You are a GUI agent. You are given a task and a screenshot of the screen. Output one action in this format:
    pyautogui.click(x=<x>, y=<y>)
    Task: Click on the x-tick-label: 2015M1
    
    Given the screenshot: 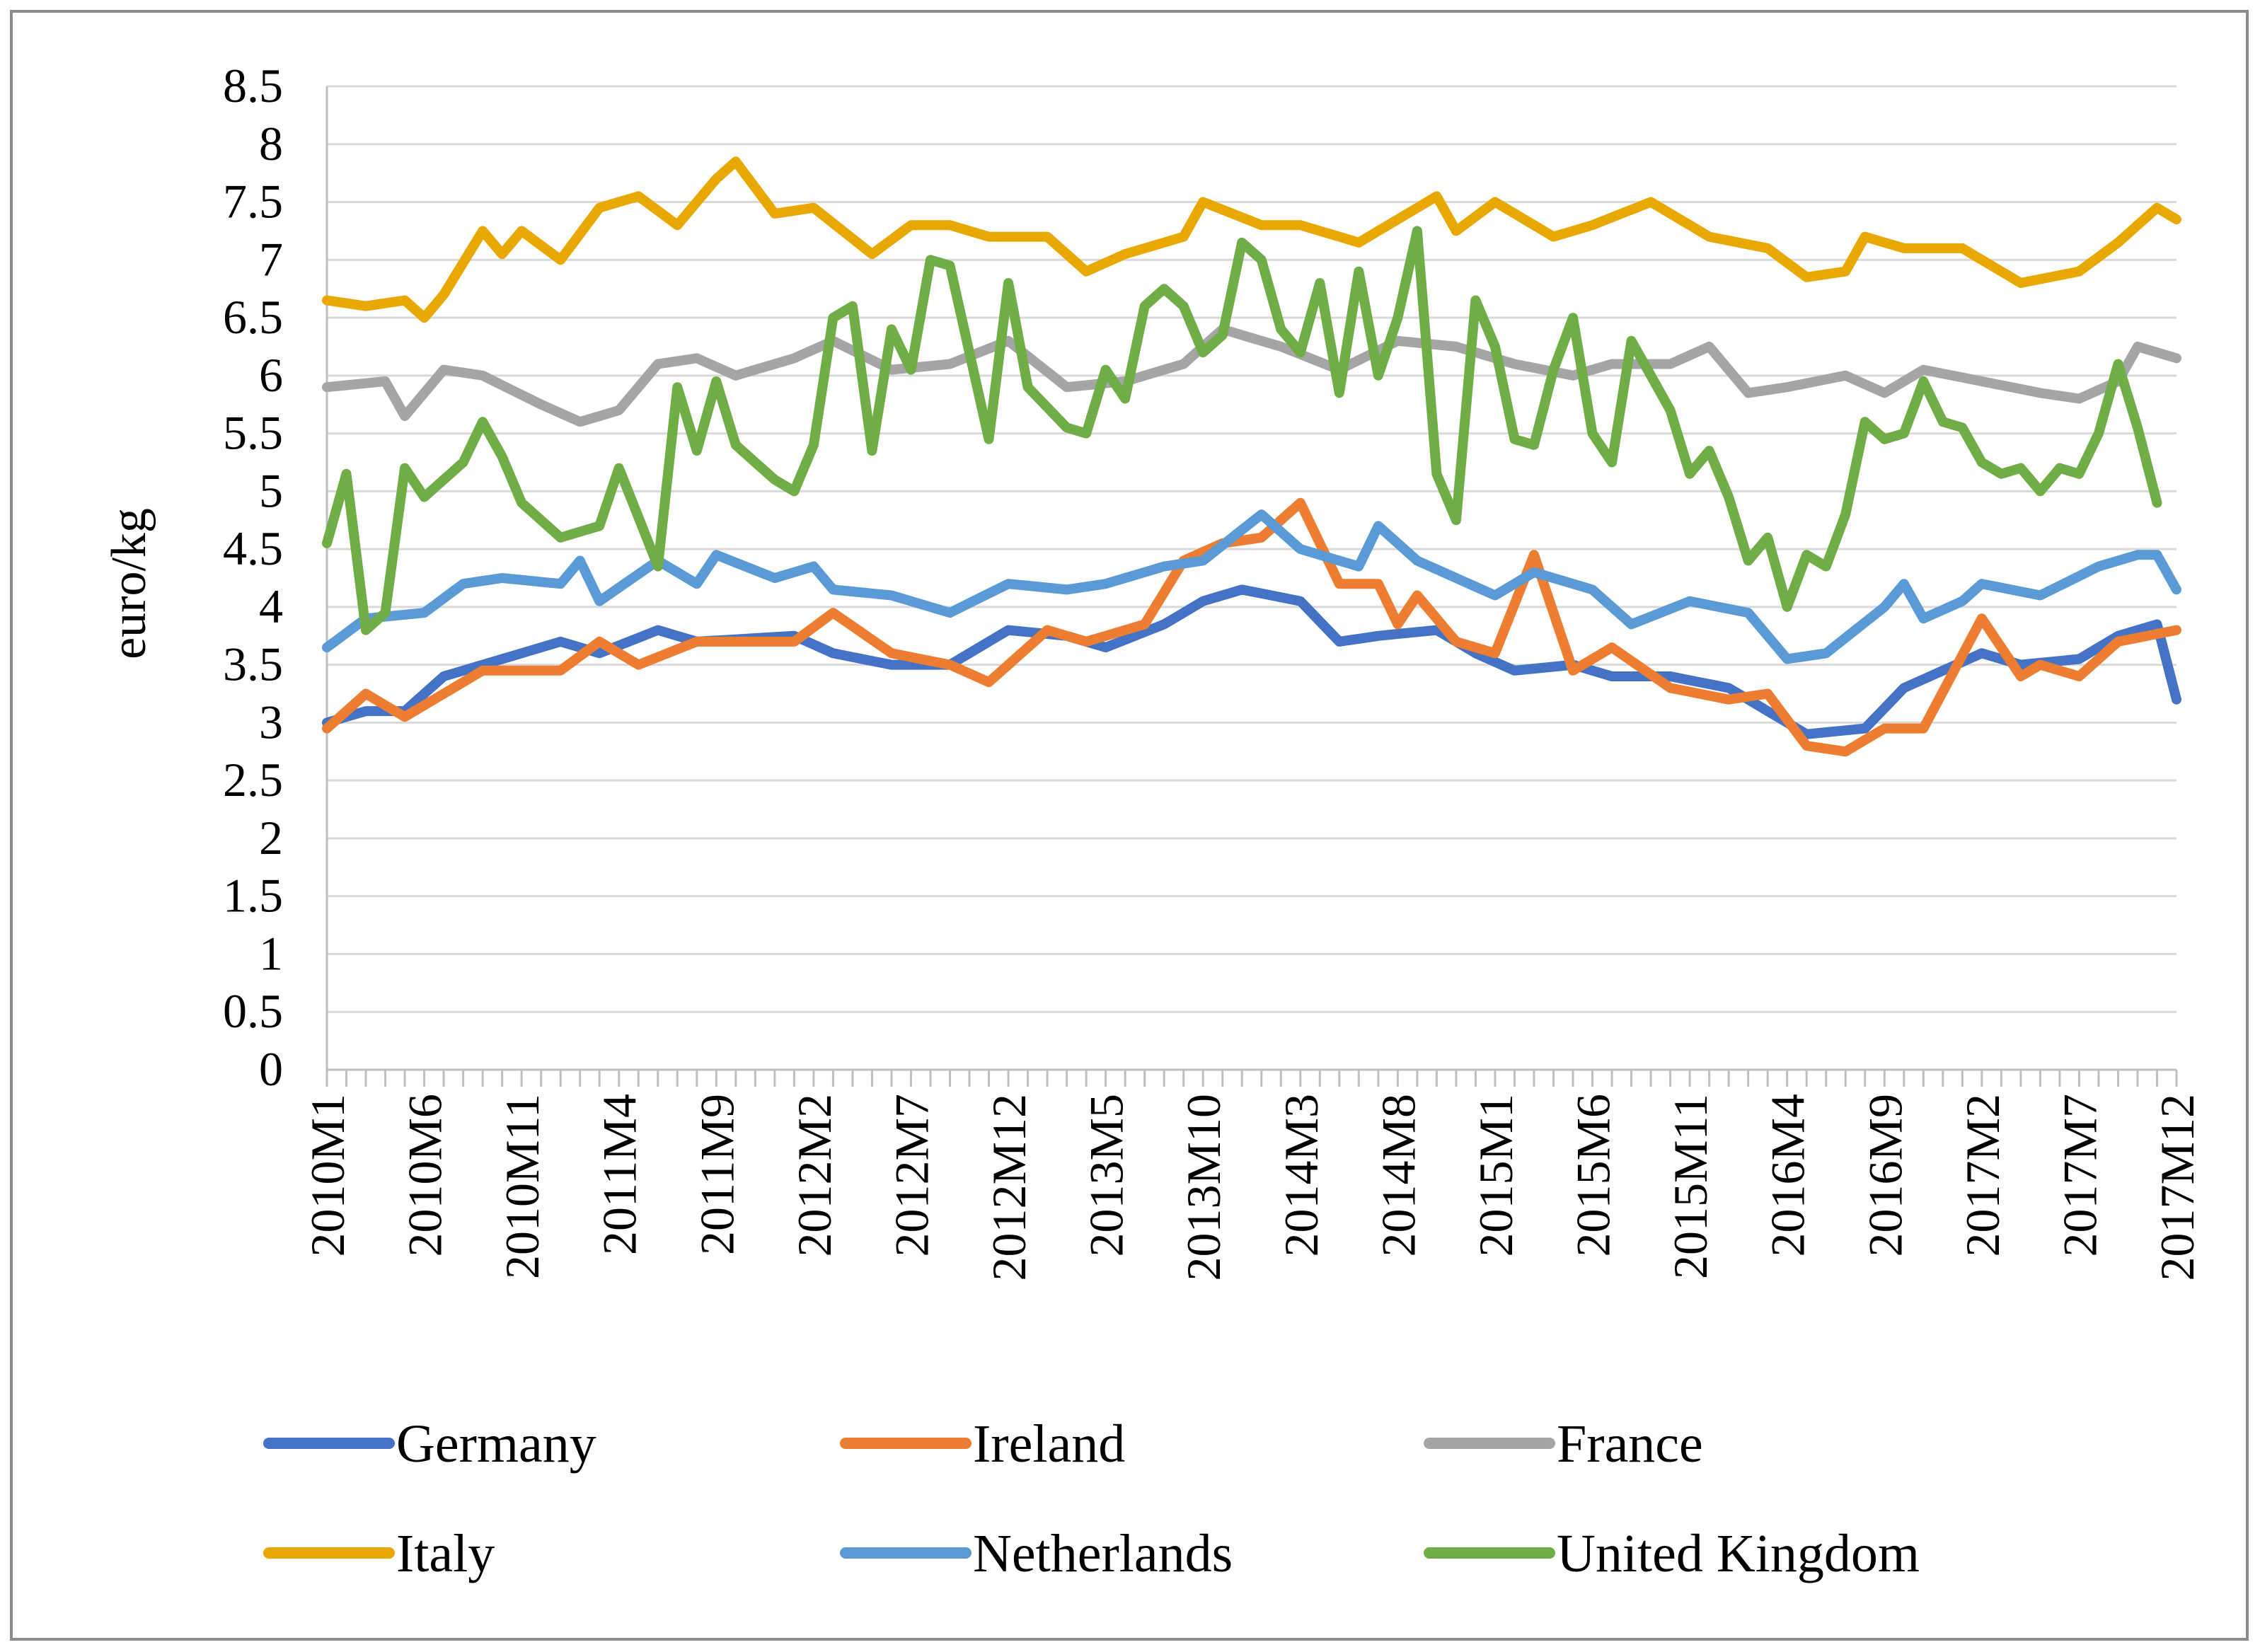 What is the action you would take?
    pyautogui.click(x=1496, y=1175)
    